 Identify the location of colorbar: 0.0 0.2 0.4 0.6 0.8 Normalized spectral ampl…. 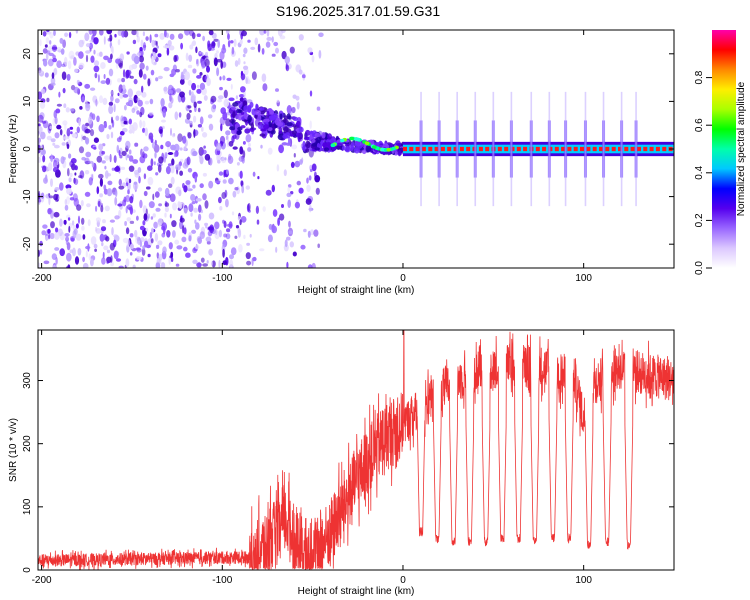
(720, 152).